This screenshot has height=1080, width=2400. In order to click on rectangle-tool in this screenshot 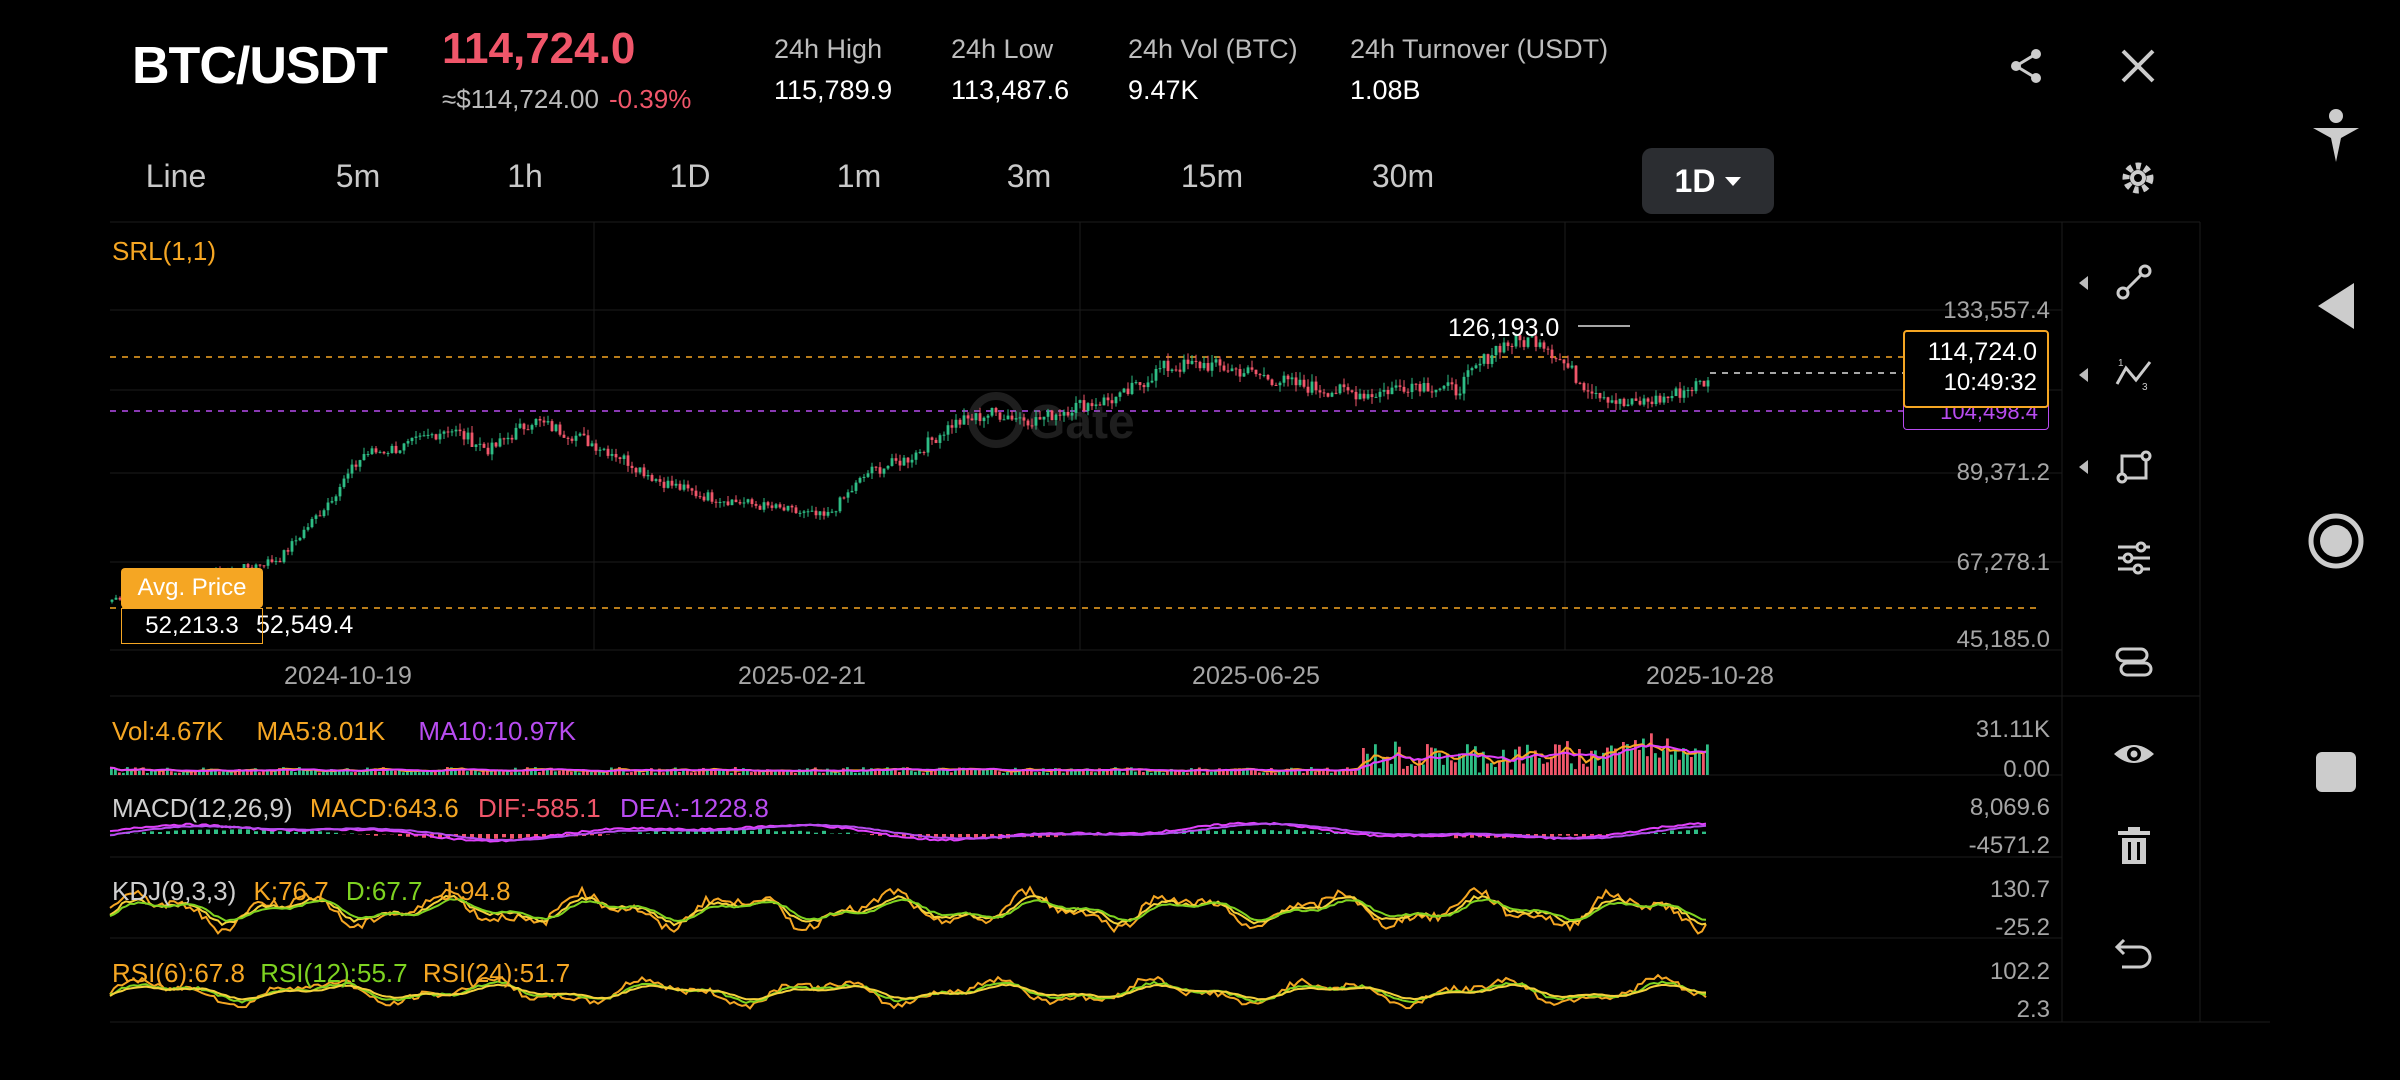, I will do `click(2134, 466)`.